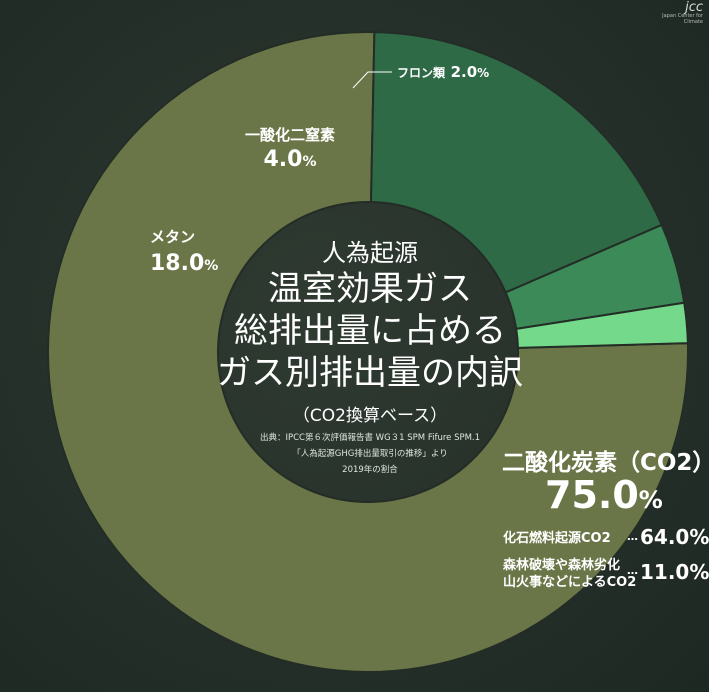 This screenshot has width=709, height=692. I want to click on title-line-2: 総排出量に占める, so click(370, 331).